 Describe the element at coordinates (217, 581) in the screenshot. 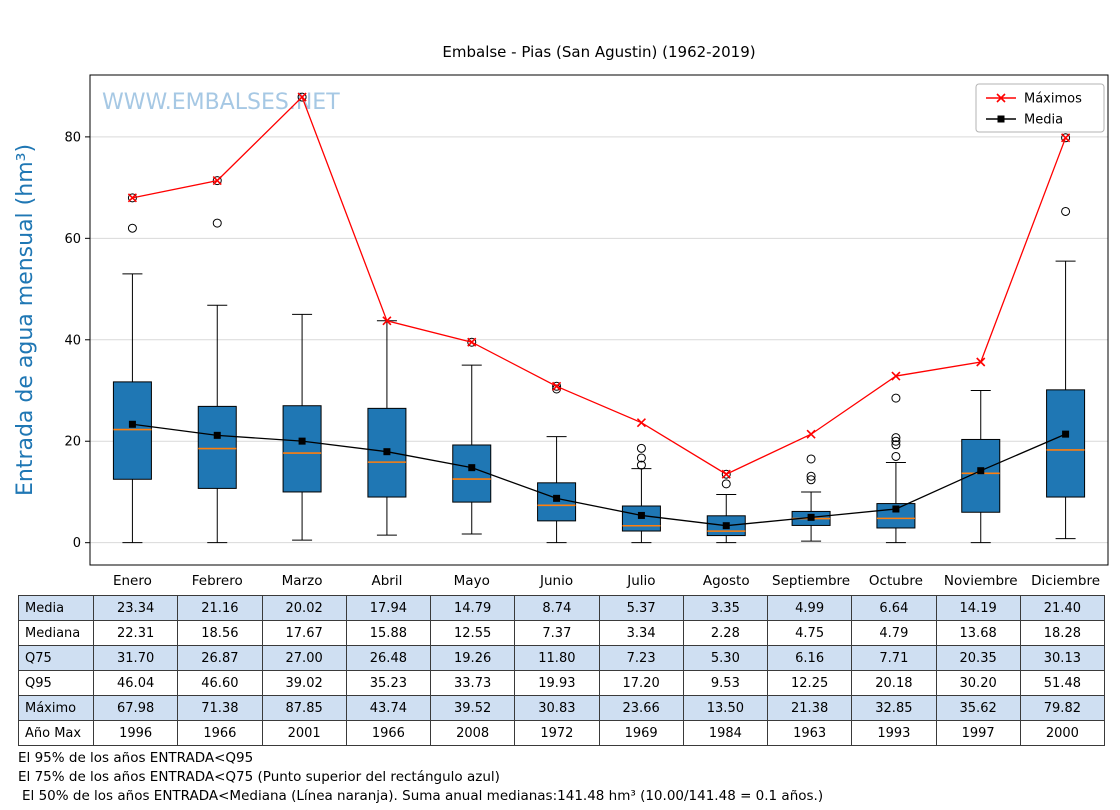

I see `x-tick-label: Febrero` at that location.